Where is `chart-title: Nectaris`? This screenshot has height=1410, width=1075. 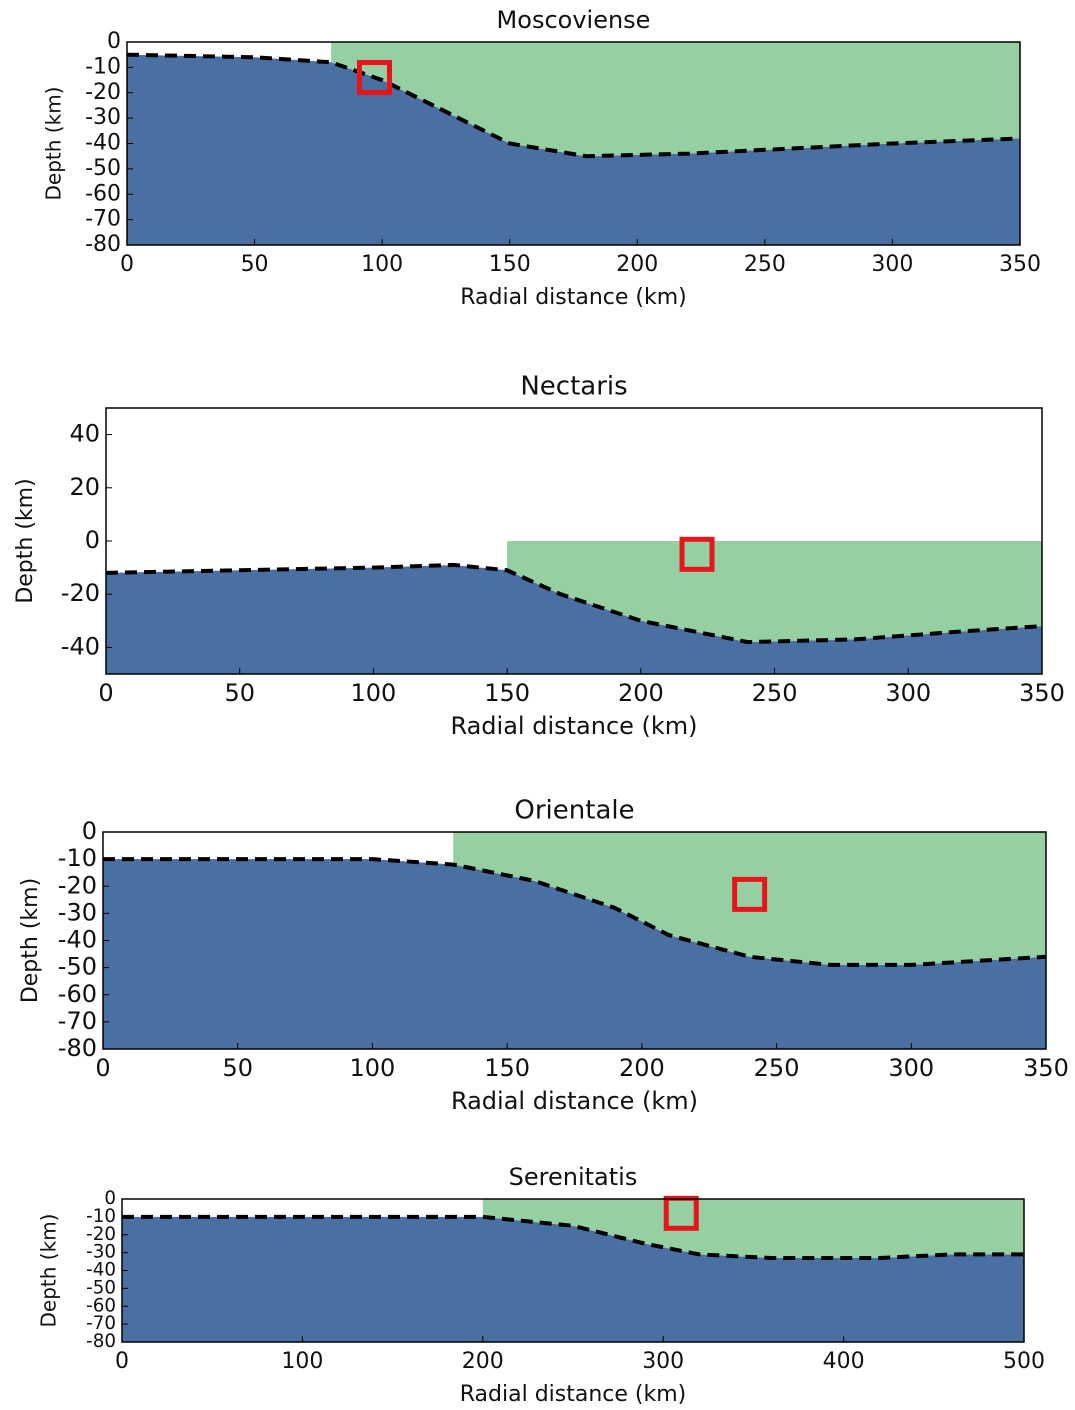 chart-title: Nectaris is located at coordinates (573, 387).